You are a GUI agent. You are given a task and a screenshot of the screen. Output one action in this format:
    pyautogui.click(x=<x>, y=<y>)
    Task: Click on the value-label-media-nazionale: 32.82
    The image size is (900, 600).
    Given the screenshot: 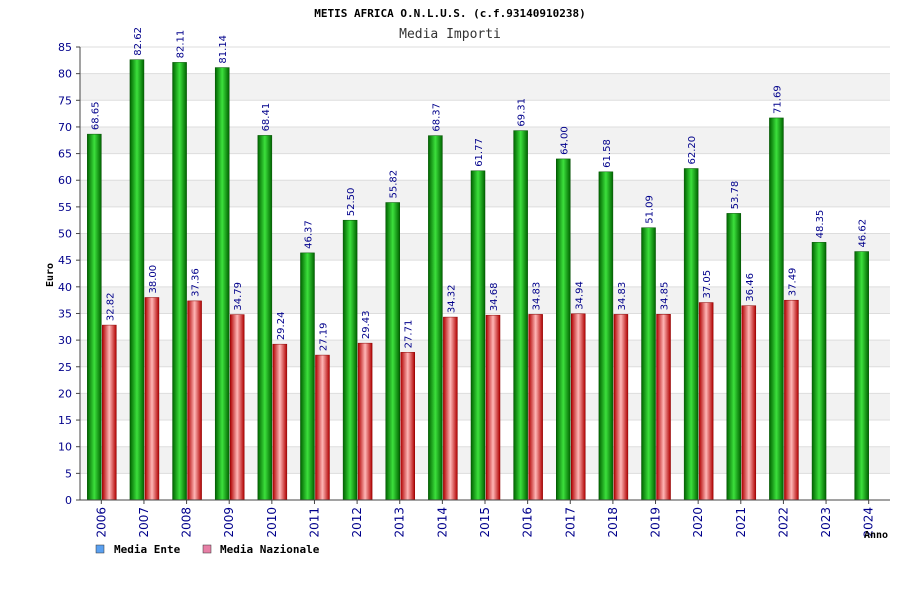 What is the action you would take?
    pyautogui.click(x=110, y=306)
    